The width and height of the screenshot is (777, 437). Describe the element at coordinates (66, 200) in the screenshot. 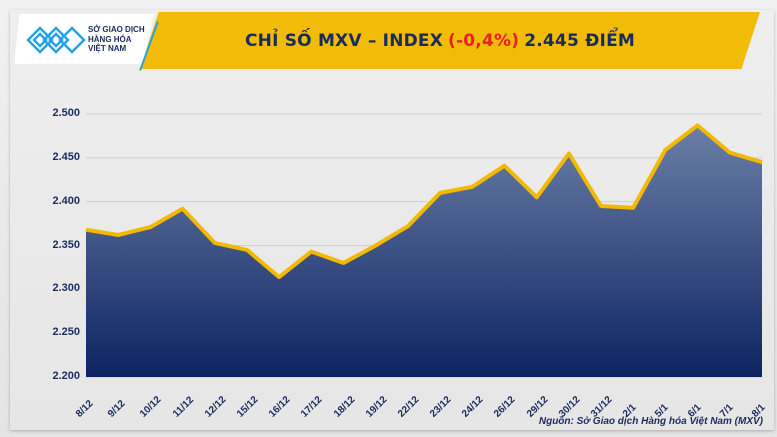

I see `y-tick-label: 2.400` at that location.